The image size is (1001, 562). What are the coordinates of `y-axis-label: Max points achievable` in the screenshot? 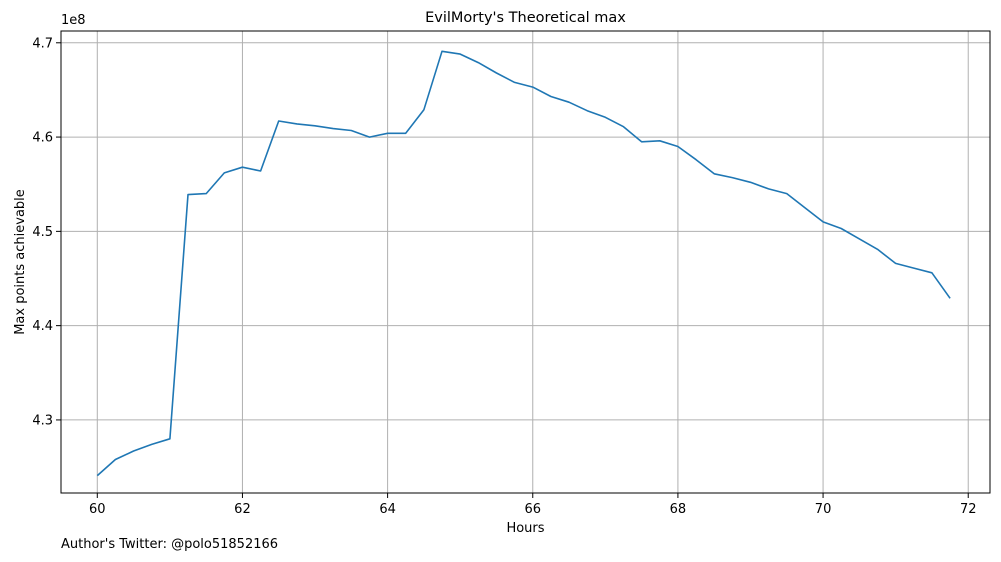 It's located at (20, 262).